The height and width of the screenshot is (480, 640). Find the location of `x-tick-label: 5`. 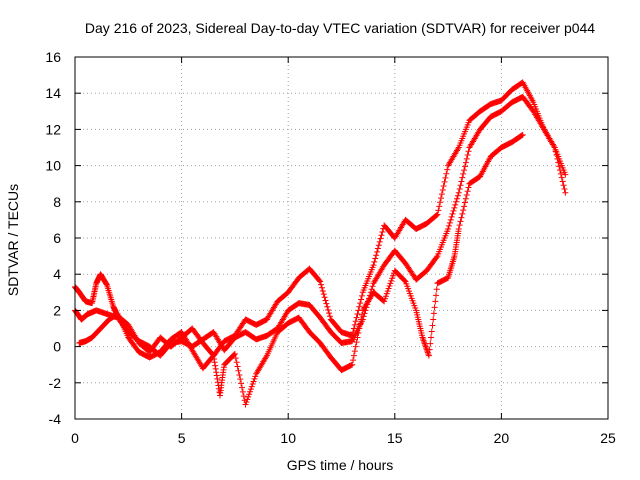

x-tick-label: 5 is located at coordinates (182, 438).